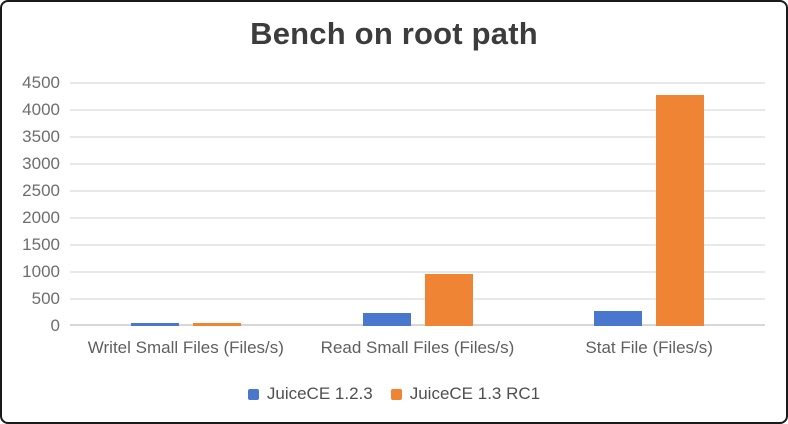  I want to click on chart-title: Bench on root path, so click(394, 33).